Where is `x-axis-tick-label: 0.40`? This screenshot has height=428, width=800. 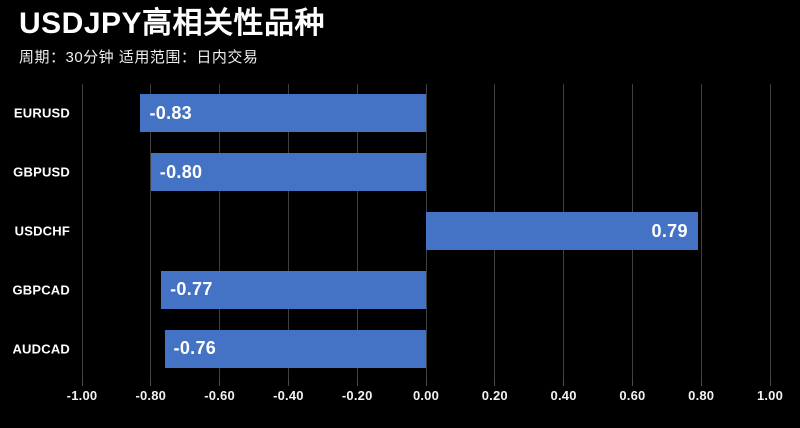
x-axis-tick-label: 0.40 is located at coordinates (563, 395).